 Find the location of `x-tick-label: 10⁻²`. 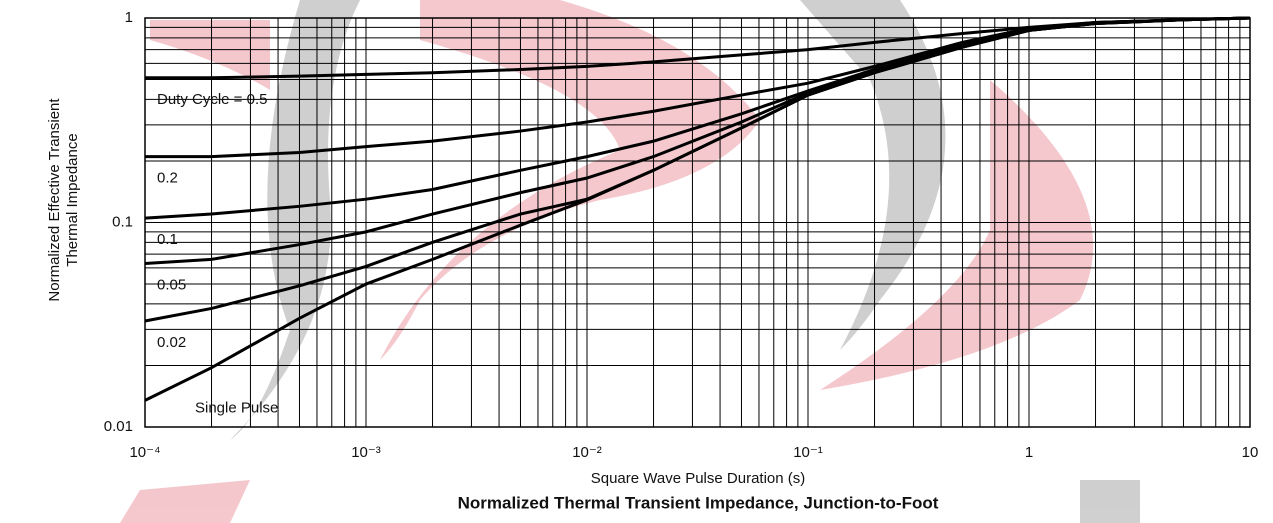

x-tick-label: 10⁻² is located at coordinates (587, 452).